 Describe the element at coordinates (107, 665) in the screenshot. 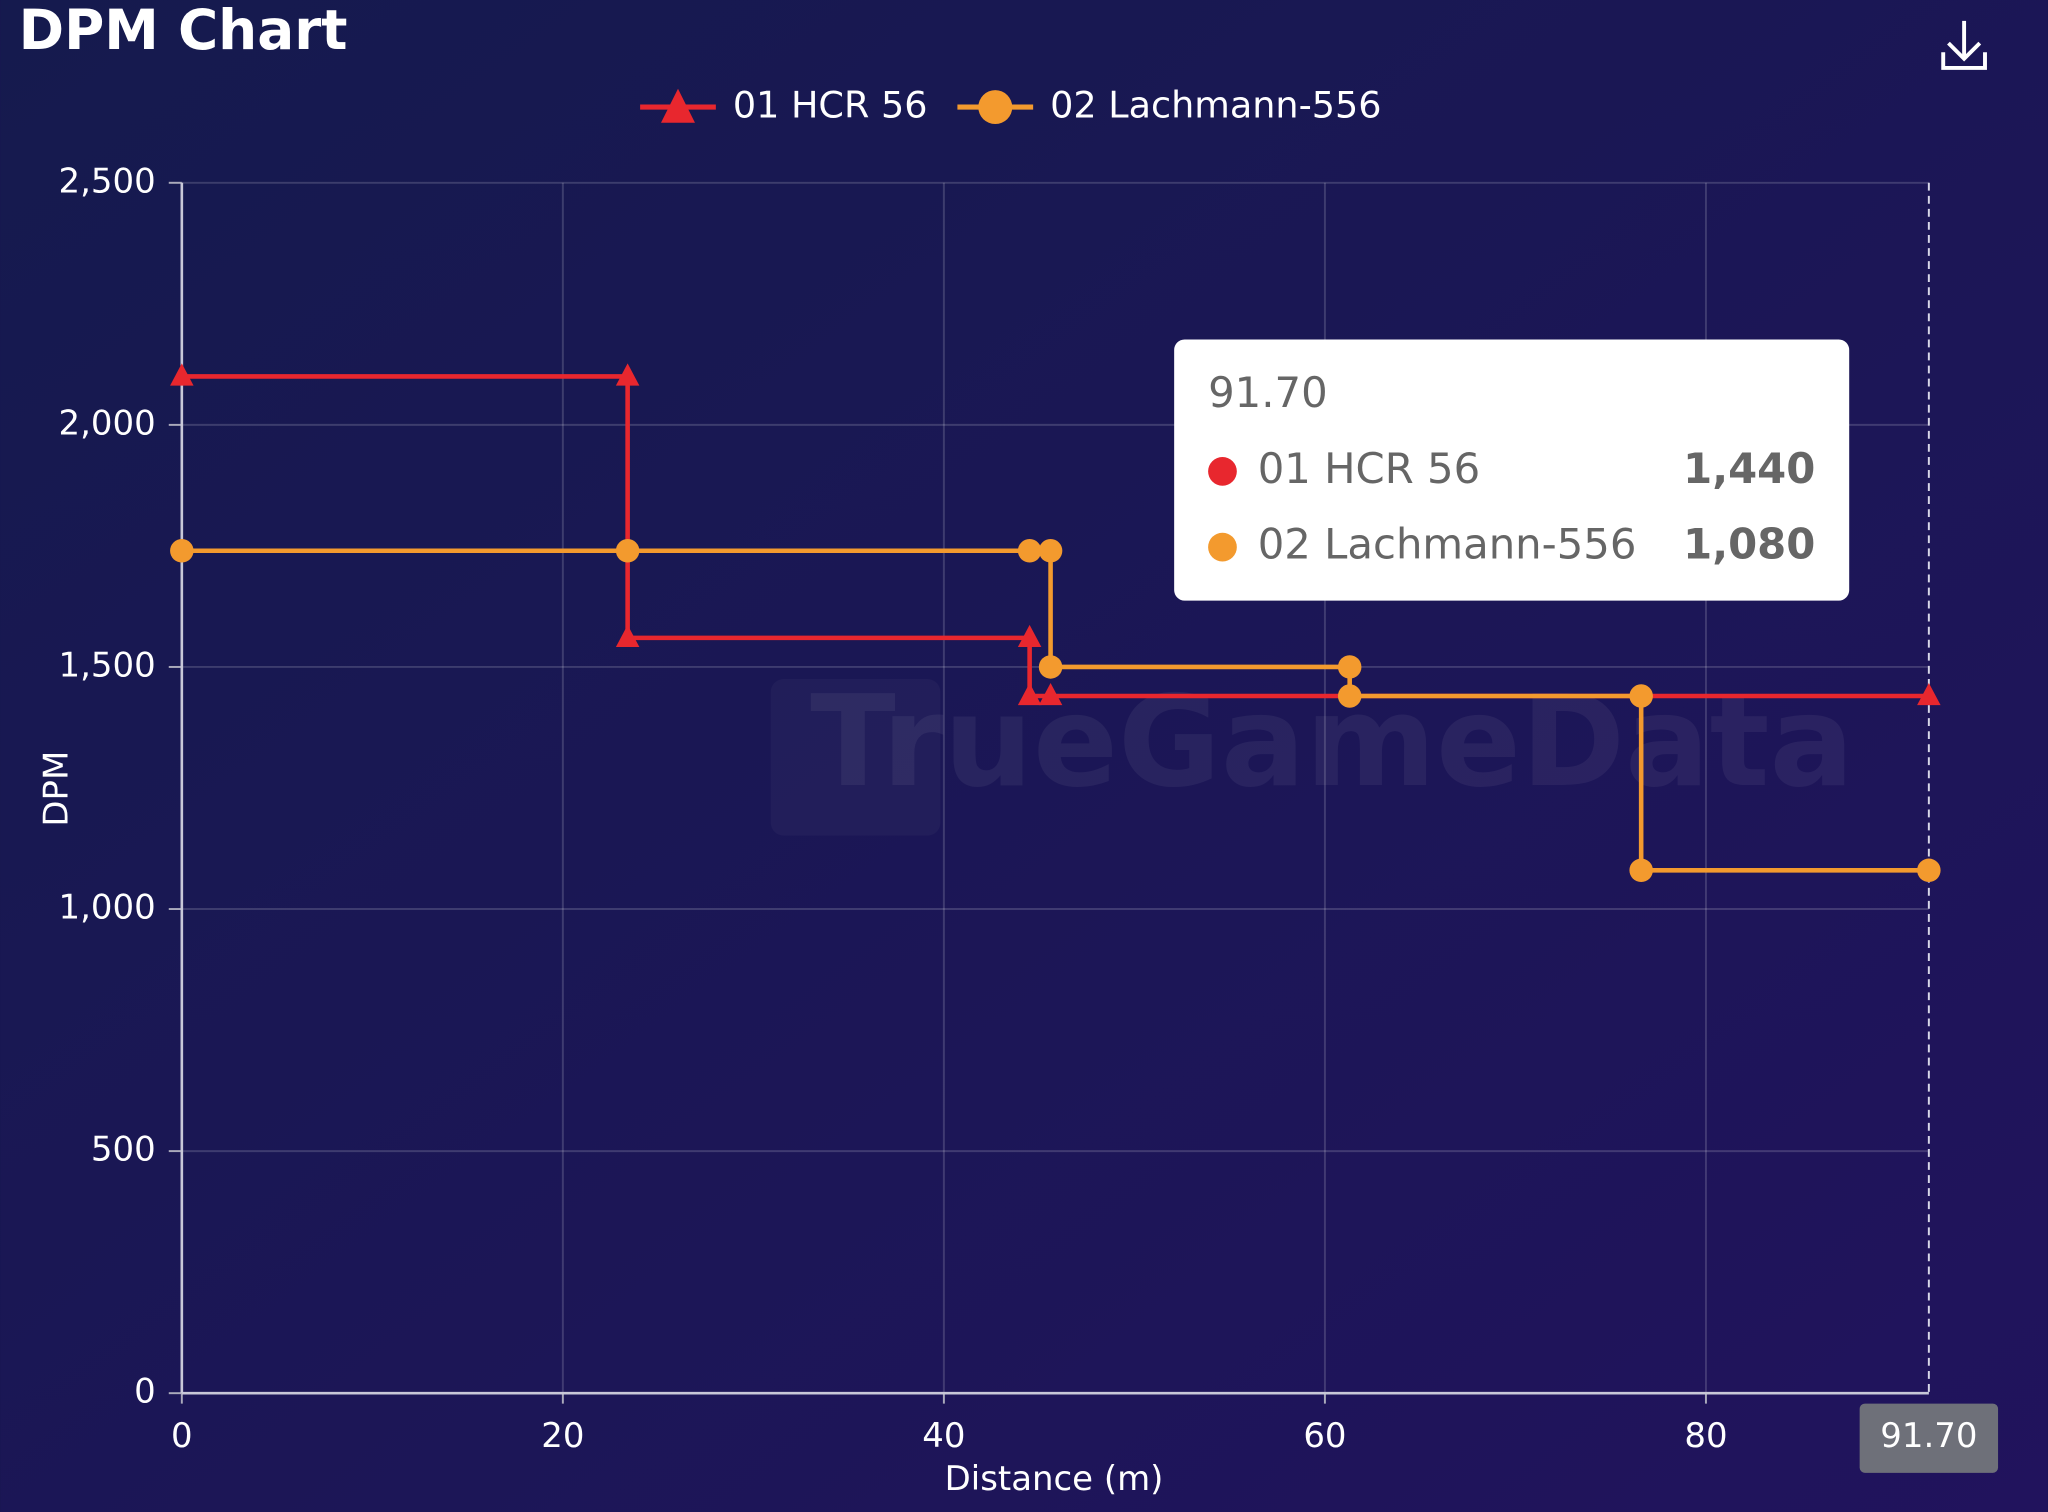

I see `y-tick-label: 1,500` at that location.